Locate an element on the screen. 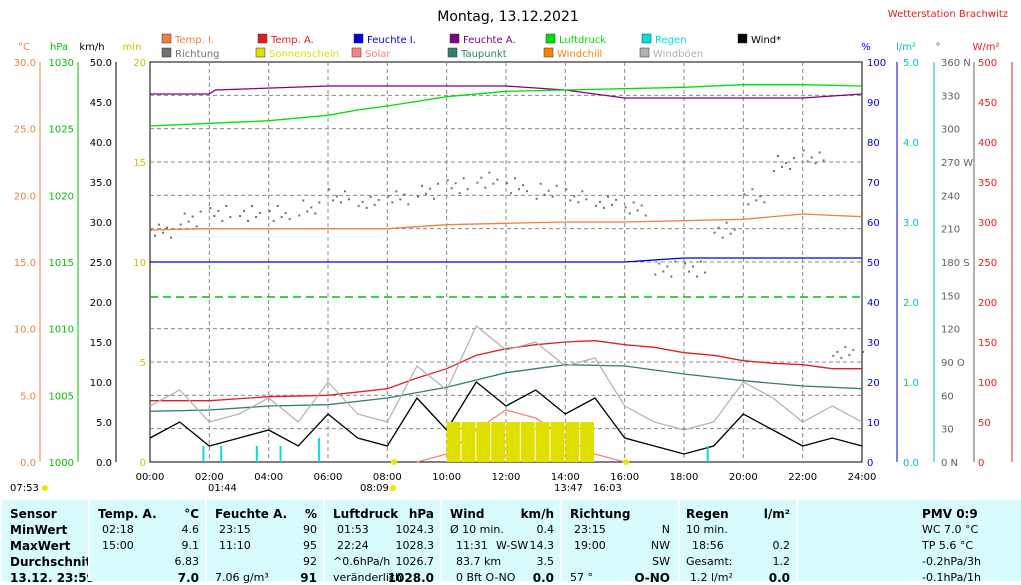  rain-tick: 0.0 is located at coordinates (911, 463).